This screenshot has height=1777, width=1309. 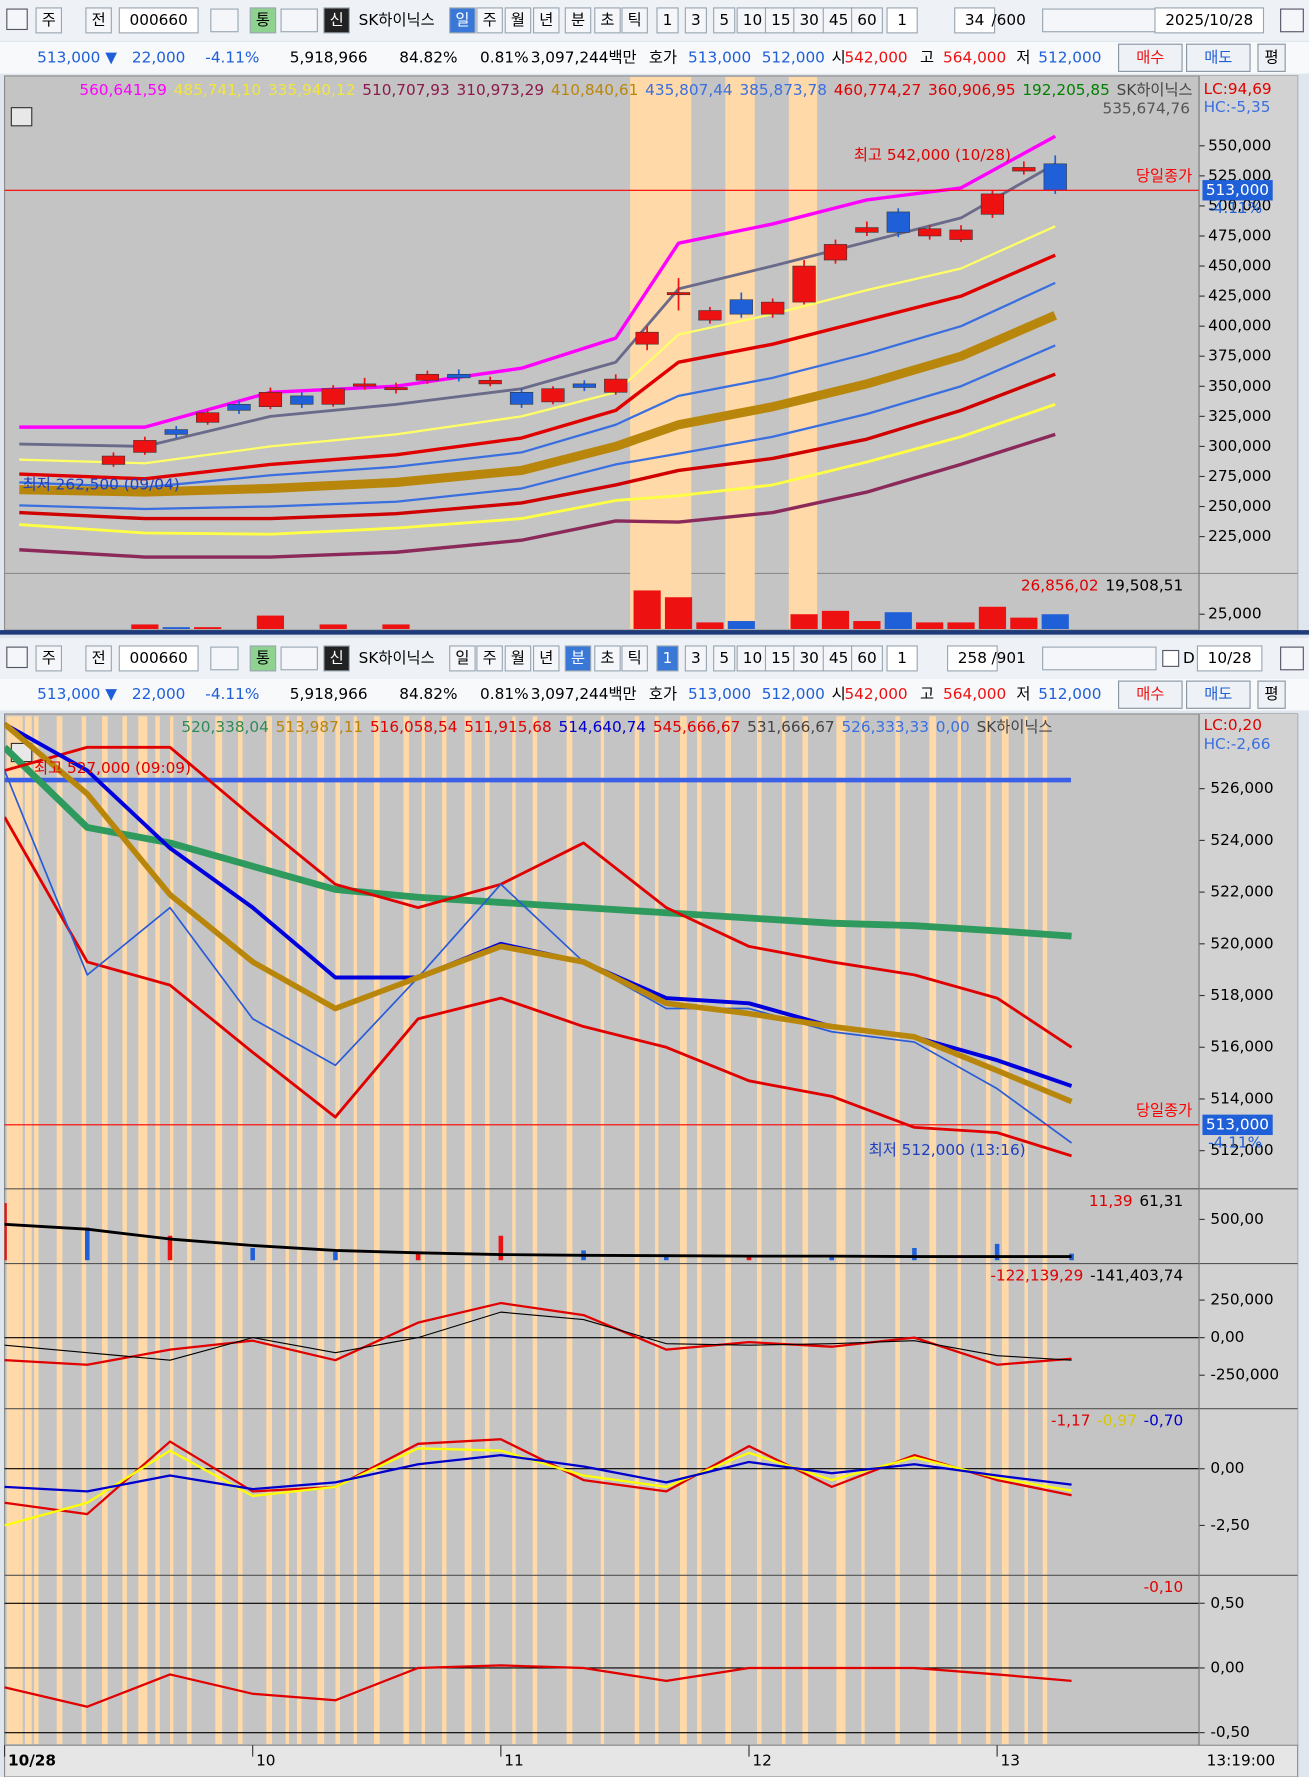 I want to click on toolbar-label: 34, so click(x=974, y=20).